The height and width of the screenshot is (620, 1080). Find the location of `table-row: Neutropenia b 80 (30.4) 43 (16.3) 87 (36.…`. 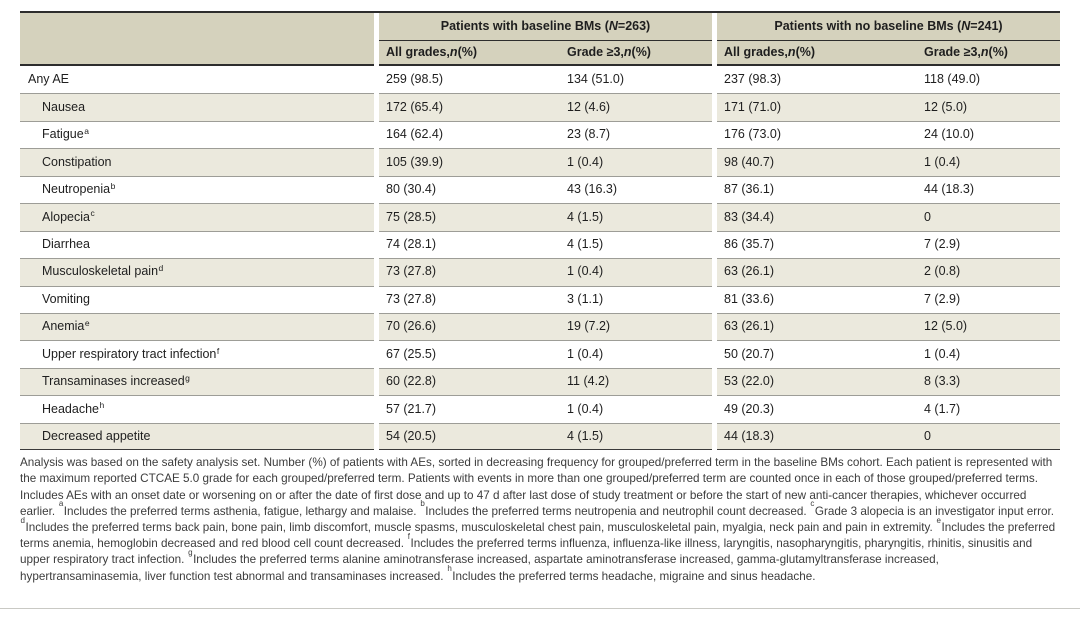

table-row: Neutropenia b 80 (30.4) 43 (16.3) 87 (36.… is located at coordinates (540, 189).